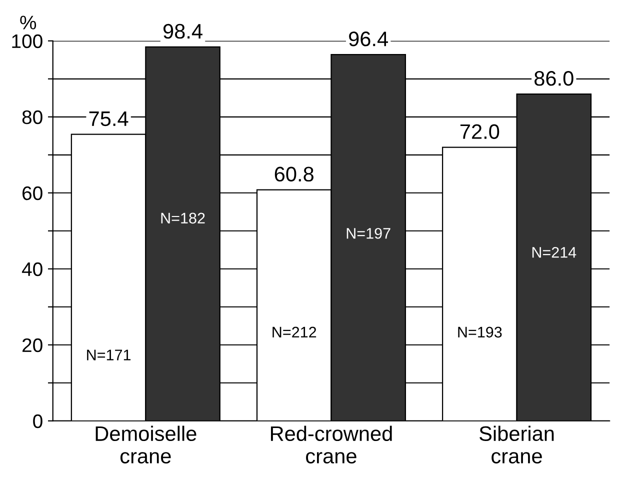 The width and height of the screenshot is (622, 481). What do you see at coordinates (183, 218) in the screenshot?
I see `annotation: N=182` at bounding box center [183, 218].